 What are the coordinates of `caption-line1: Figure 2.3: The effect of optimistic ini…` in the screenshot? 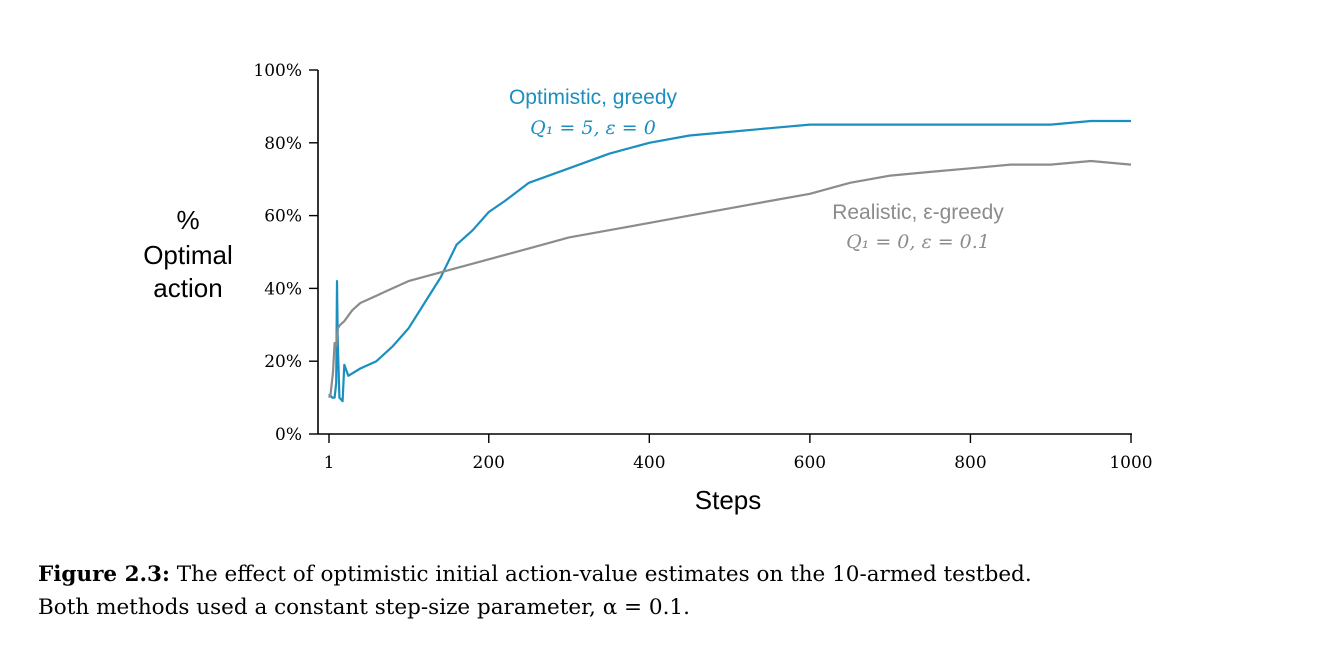 It's located at (673, 574).